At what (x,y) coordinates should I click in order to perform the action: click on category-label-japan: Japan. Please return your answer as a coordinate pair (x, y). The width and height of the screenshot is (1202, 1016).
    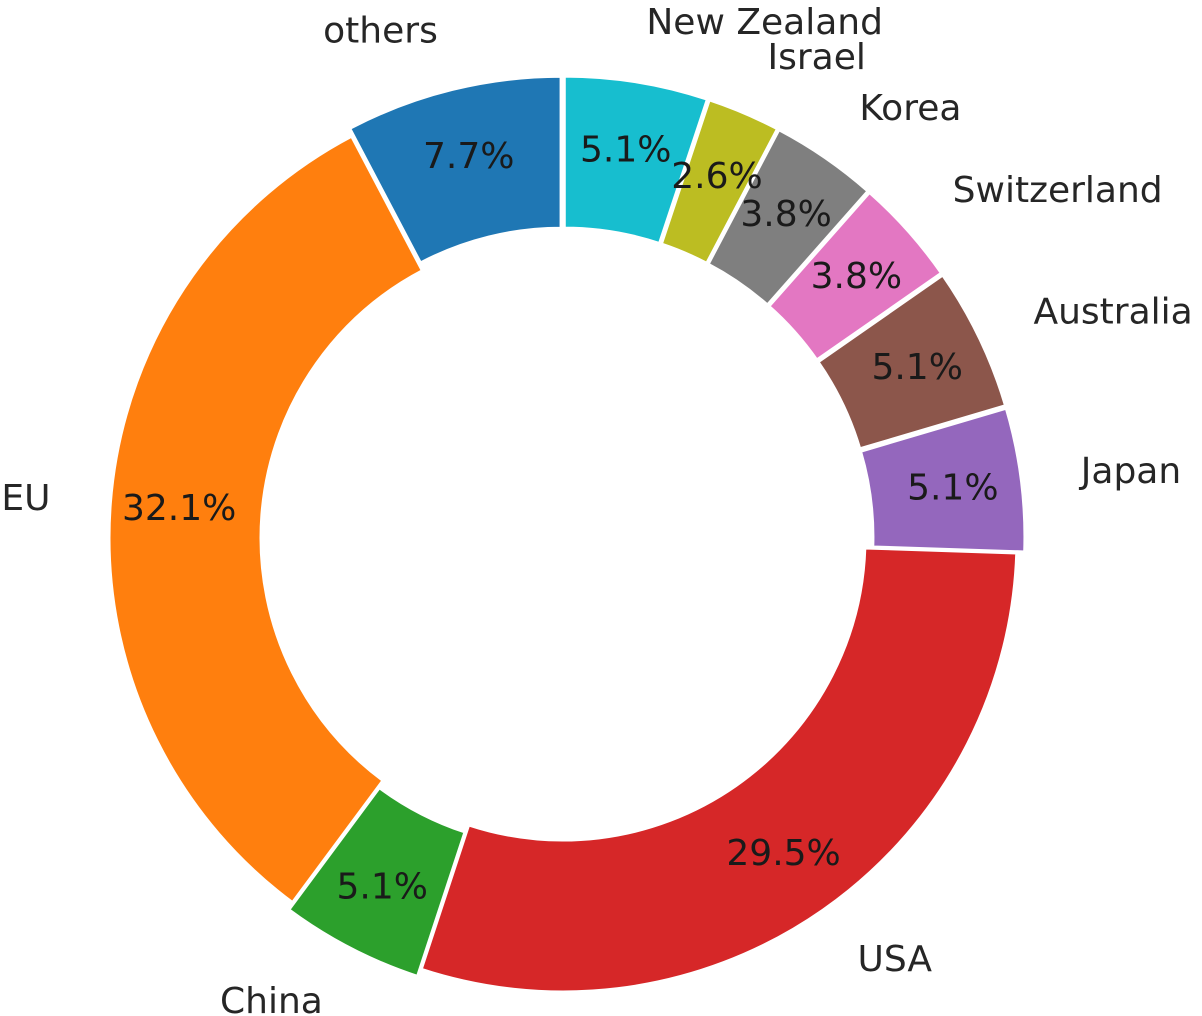
    Looking at the image, I should click on (1130, 471).